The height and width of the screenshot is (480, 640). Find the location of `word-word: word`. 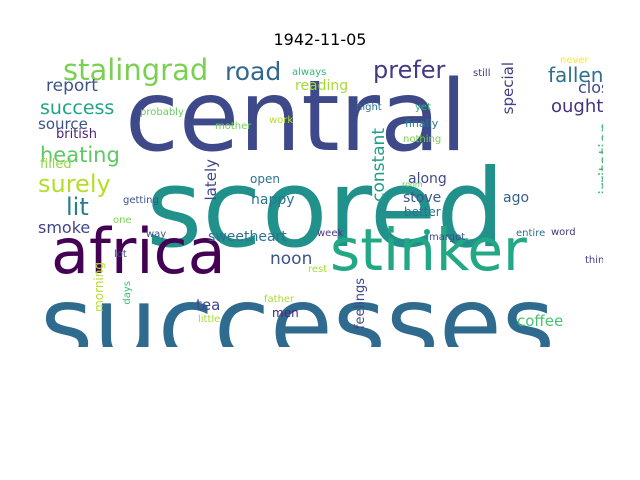

word-word: word is located at coordinates (563, 232).